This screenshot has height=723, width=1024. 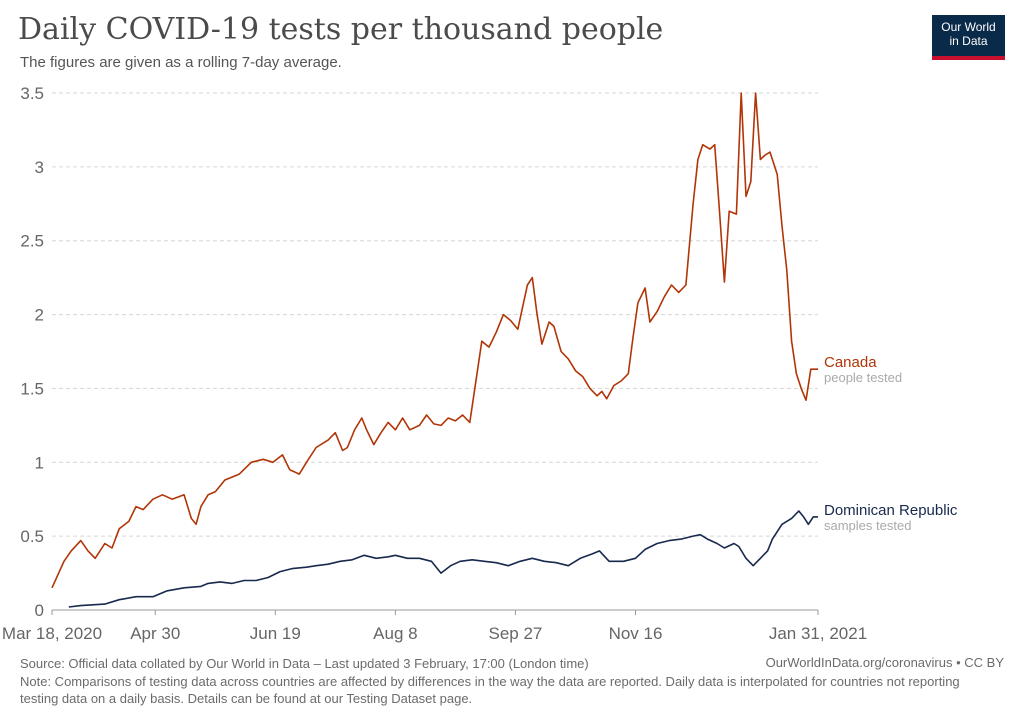 What do you see at coordinates (850, 362) in the screenshot?
I see `series-label: Canada` at bounding box center [850, 362].